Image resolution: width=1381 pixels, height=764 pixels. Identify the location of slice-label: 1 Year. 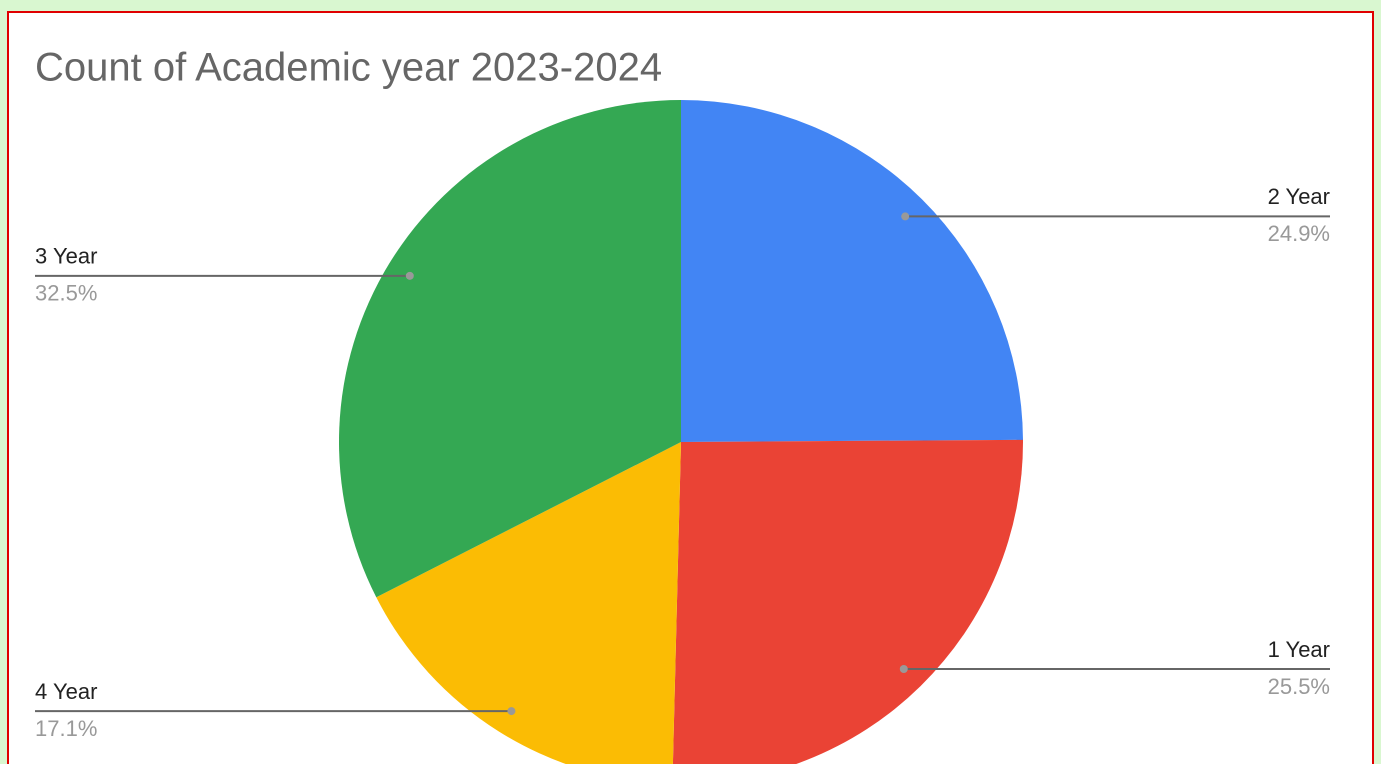
(1299, 649).